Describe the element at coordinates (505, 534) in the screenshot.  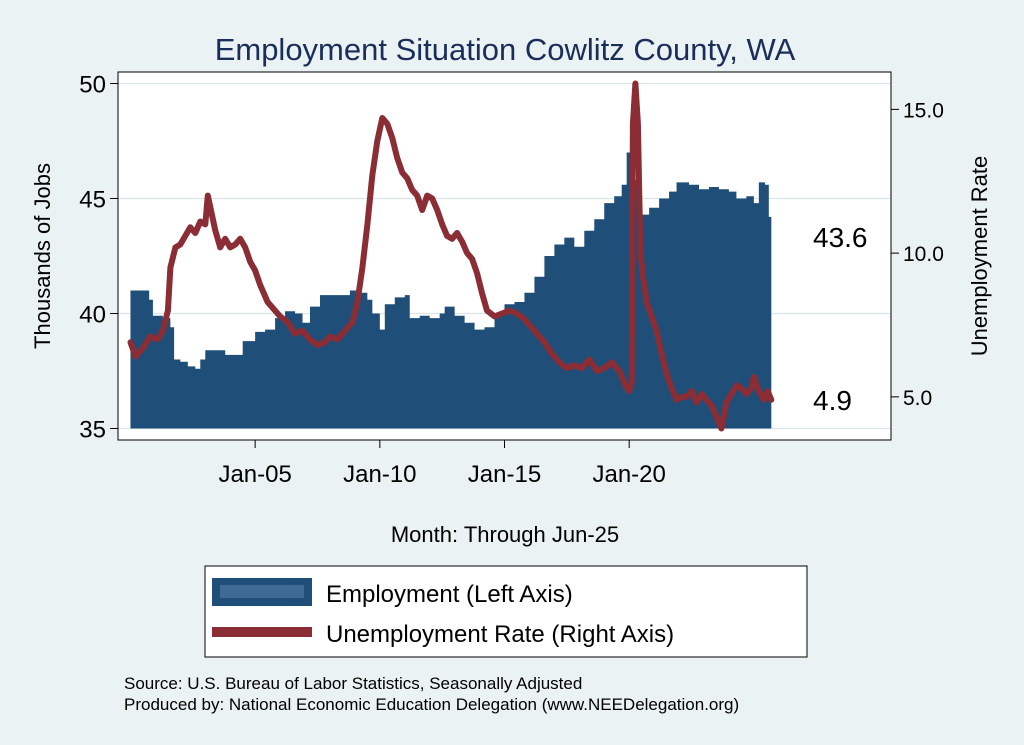
I see `x-axis-title: Month: Through Jun-25` at that location.